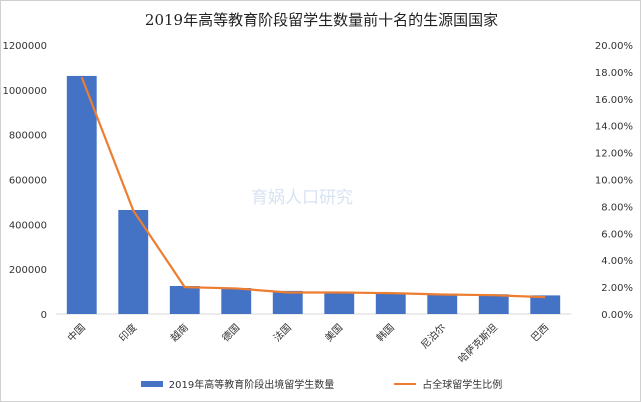 This screenshot has height=402, width=641. I want to click on y2-tick-label: 12.00%, so click(614, 154).